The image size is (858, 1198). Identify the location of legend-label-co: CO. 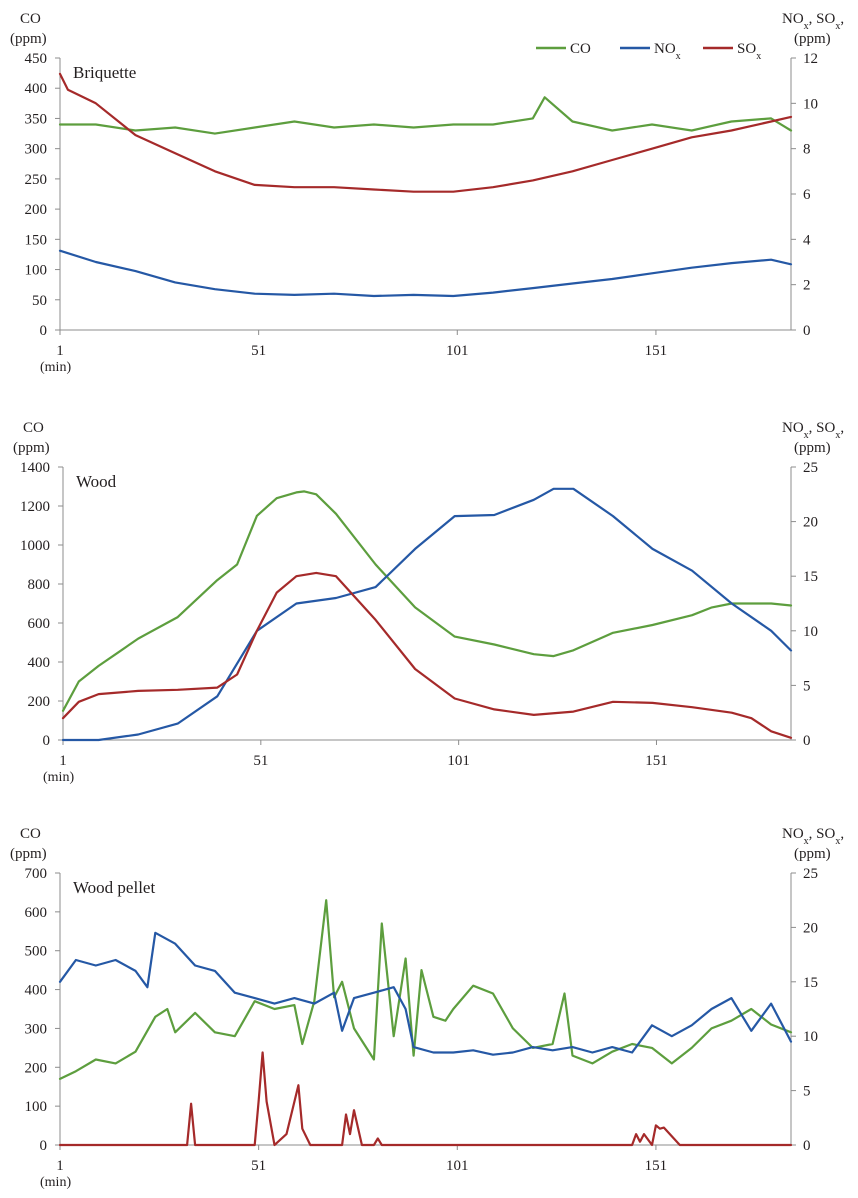
(580, 49).